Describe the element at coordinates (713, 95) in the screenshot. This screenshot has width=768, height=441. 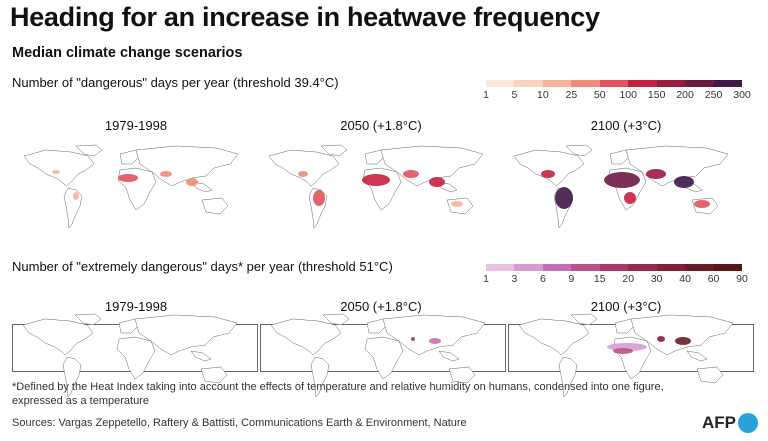
I see `legend-tick-label: 250` at that location.